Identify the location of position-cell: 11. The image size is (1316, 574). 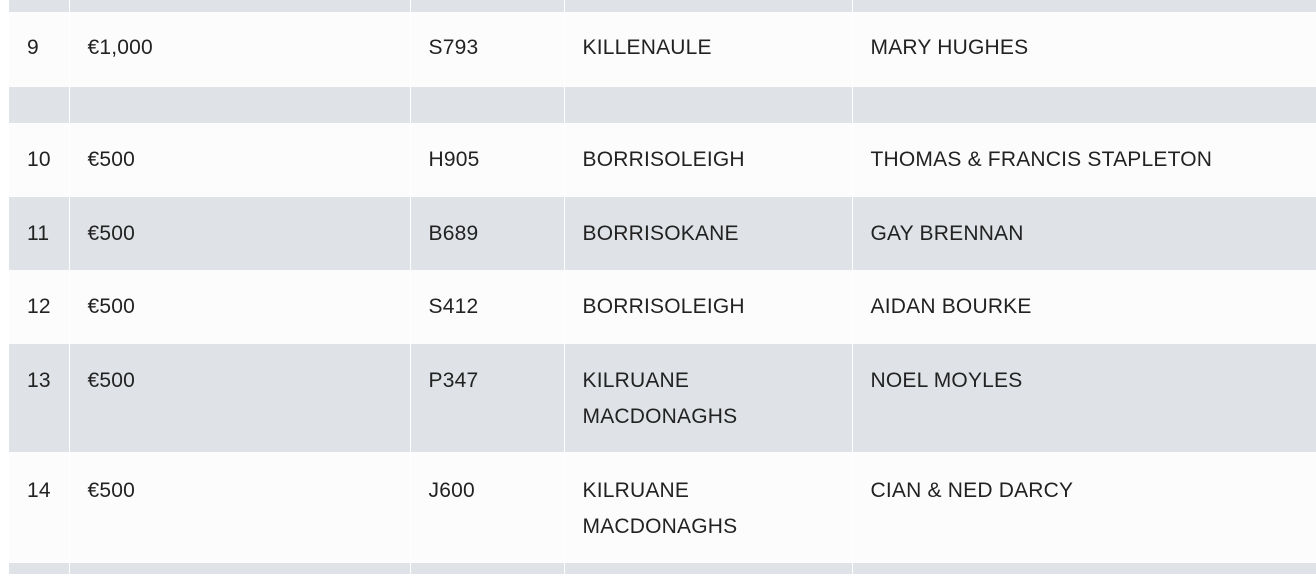
(39, 233).